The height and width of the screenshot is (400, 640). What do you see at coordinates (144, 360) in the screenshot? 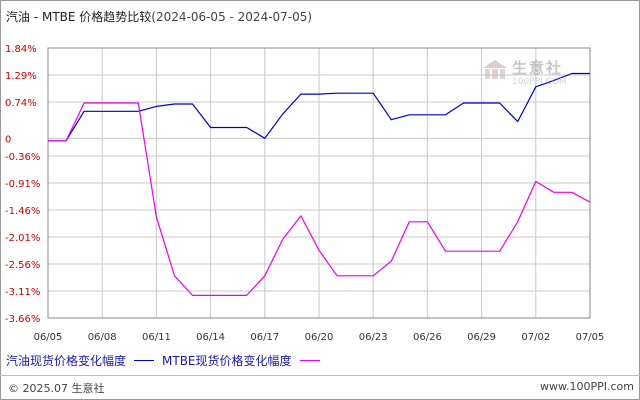
I see `legend-swatch-series1` at bounding box center [144, 360].